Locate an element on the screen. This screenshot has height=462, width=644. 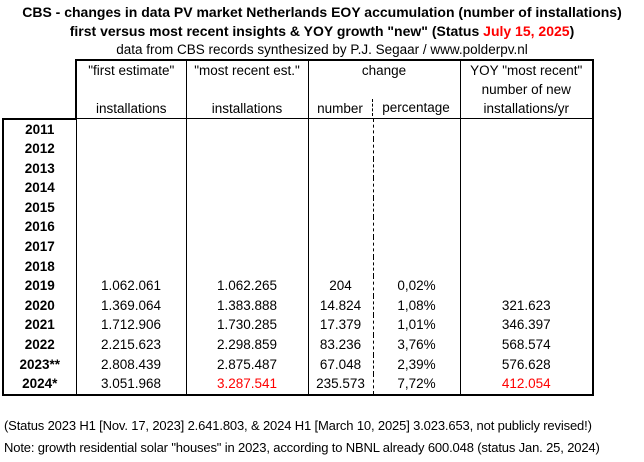
most-recent-cell: 1.062.265 is located at coordinates (247, 286).